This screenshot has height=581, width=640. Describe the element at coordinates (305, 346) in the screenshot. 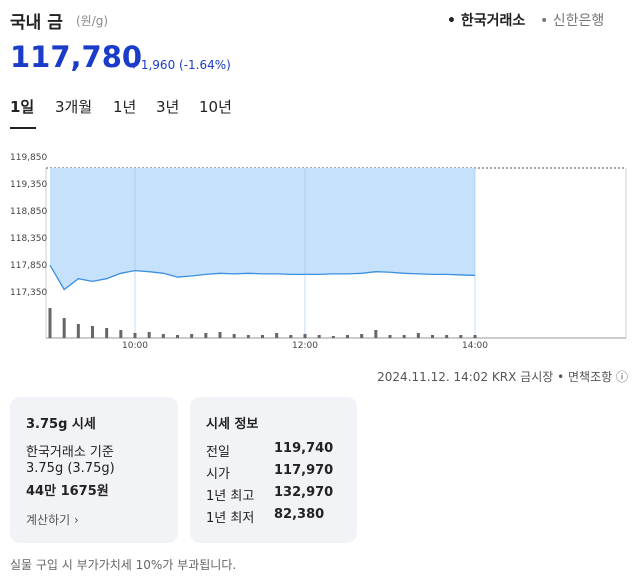

I see `x-tick-label: 12:00` at that location.